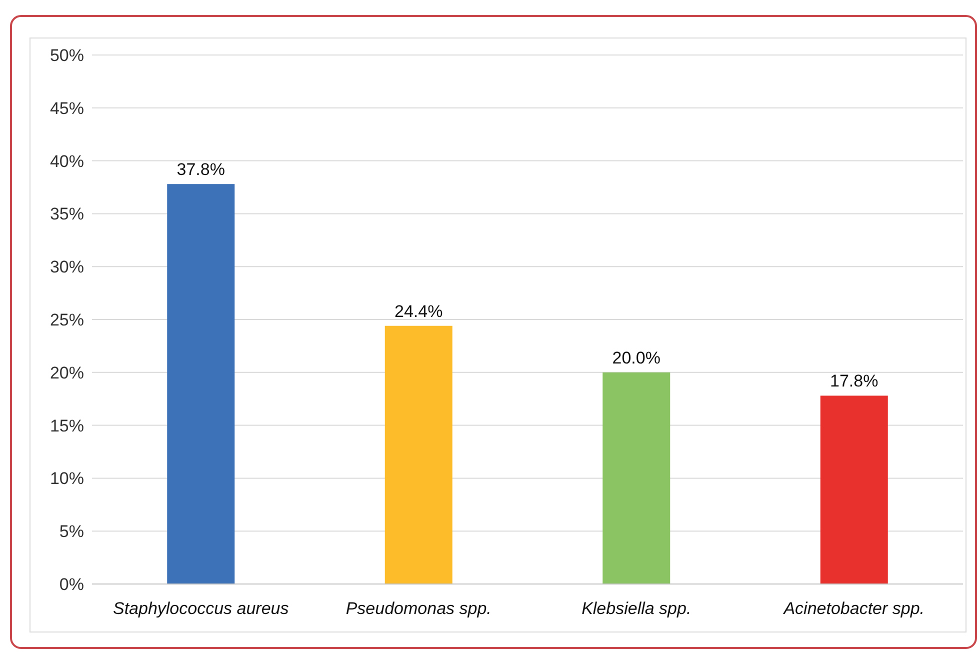 This screenshot has height=653, width=979. Describe the element at coordinates (67, 426) in the screenshot. I see `y-tick-label: 15%` at that location.